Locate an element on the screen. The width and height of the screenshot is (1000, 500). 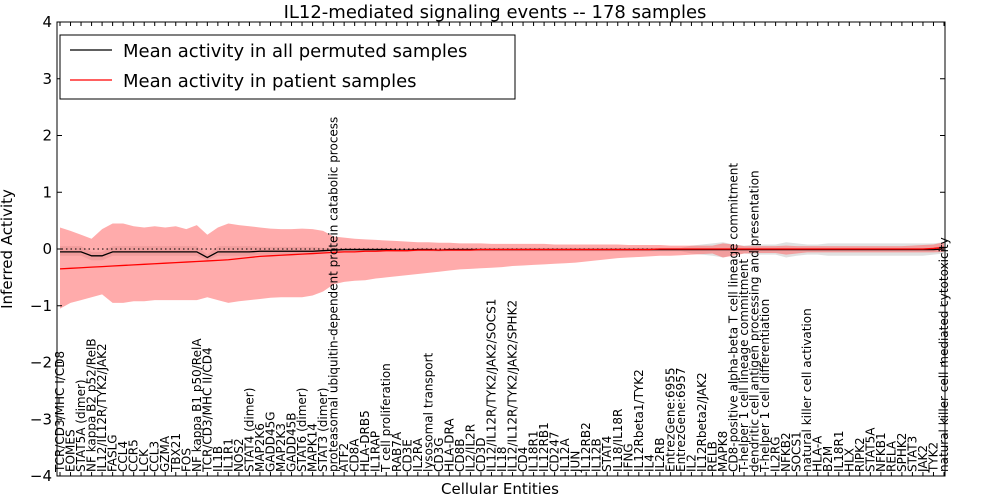
legend-label-permuted: Mean activity in all permuted samples is located at coordinates (295, 51).